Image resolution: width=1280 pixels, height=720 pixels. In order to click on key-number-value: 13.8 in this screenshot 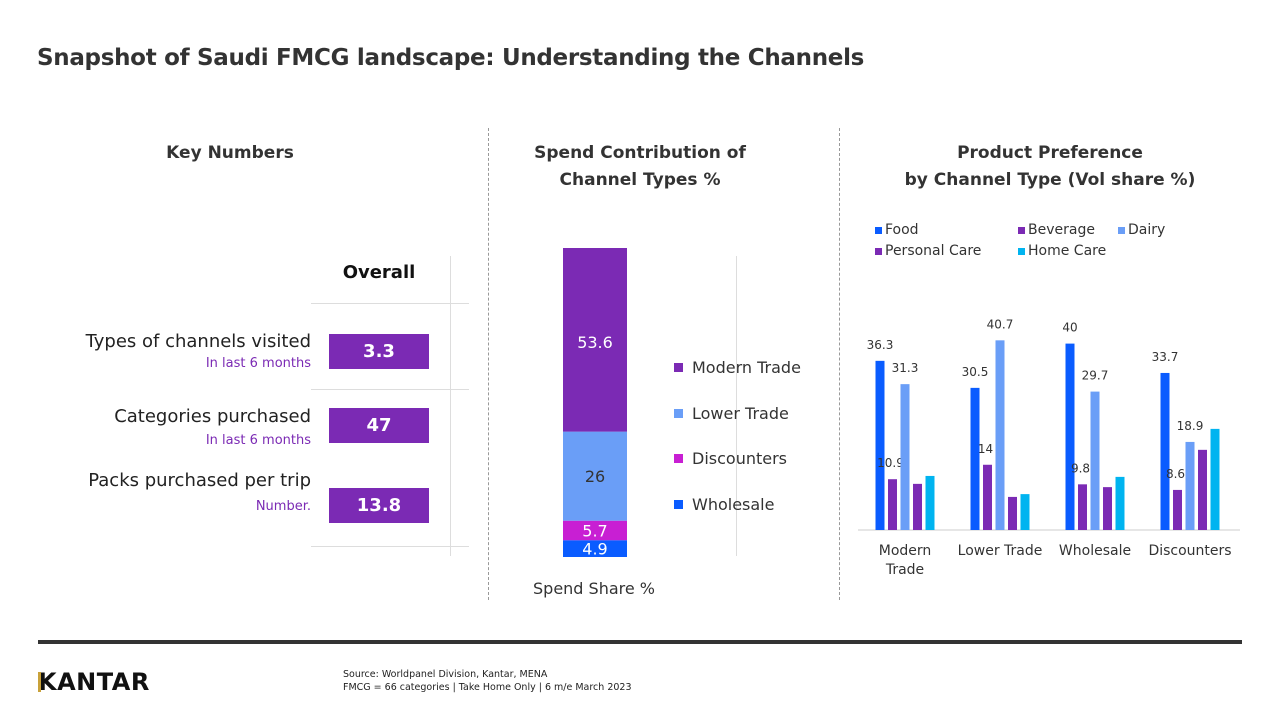, I will do `click(379, 505)`.